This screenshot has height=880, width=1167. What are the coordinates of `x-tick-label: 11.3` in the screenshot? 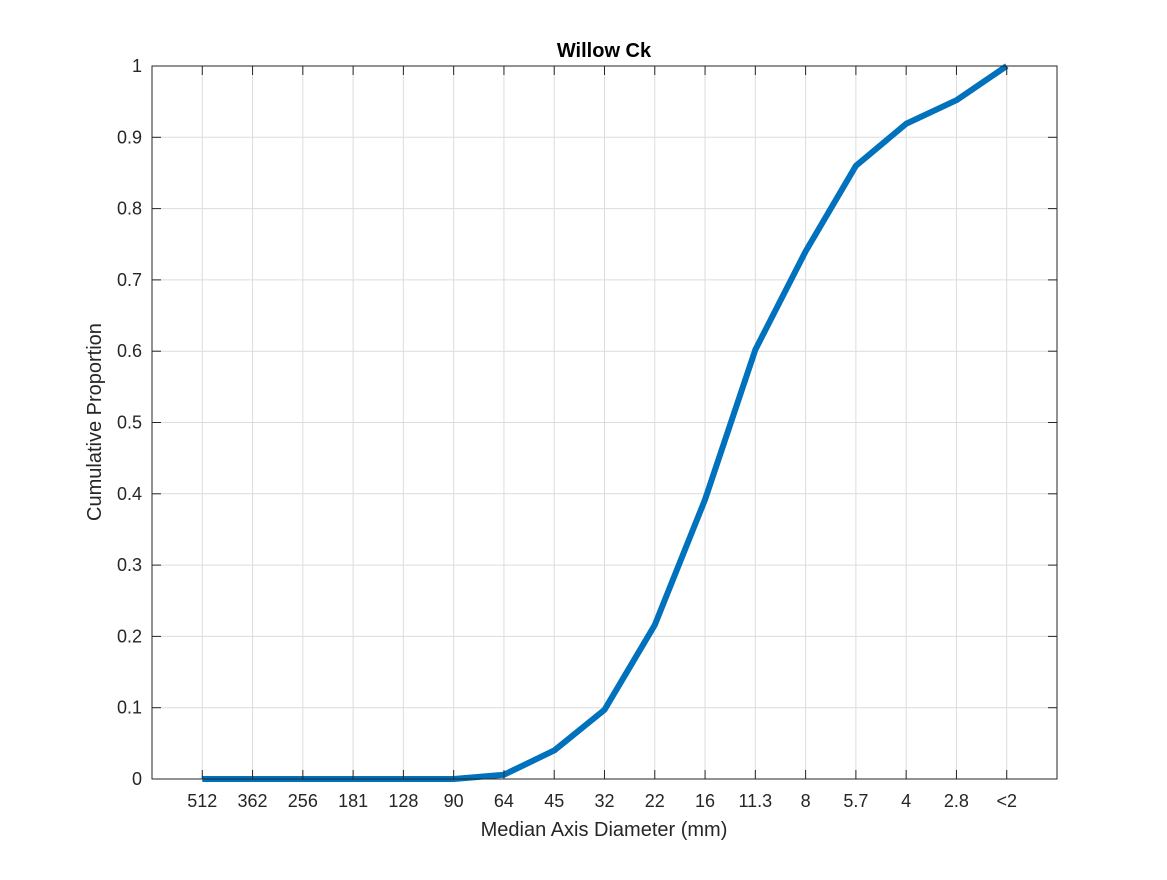 It's located at (755, 801).